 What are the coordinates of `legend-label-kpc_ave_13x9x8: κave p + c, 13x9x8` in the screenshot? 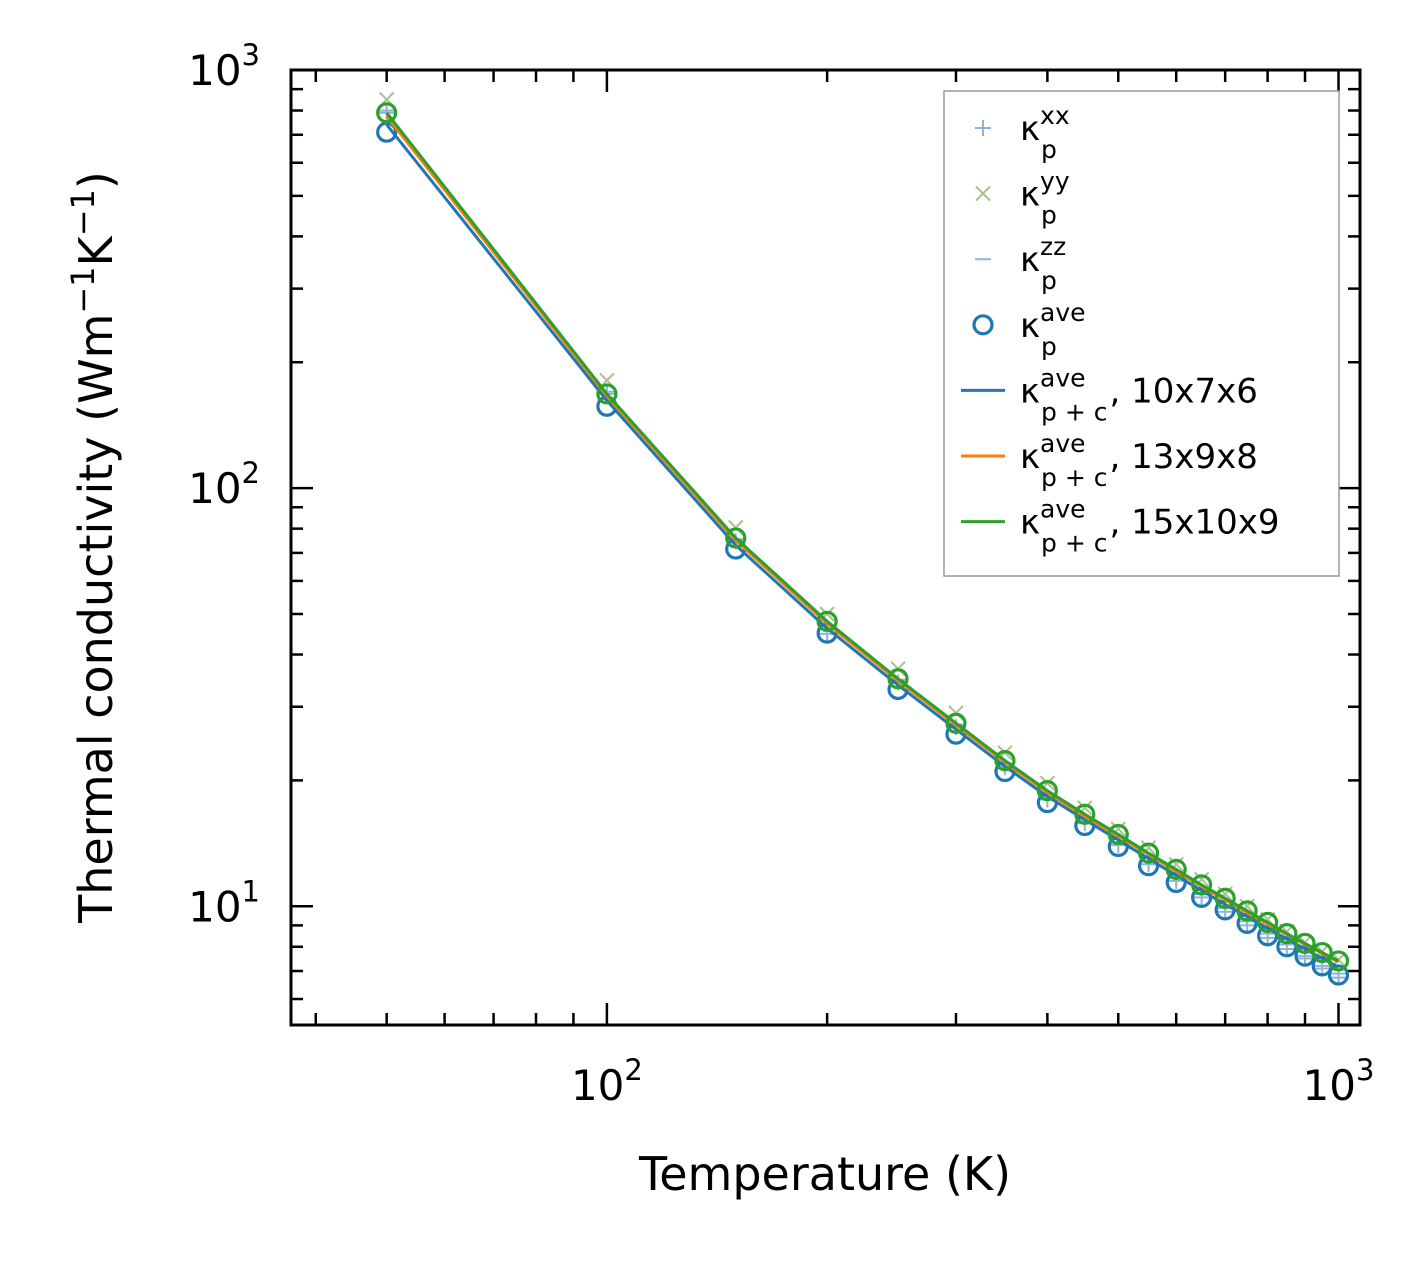 It's located at (1139, 460).